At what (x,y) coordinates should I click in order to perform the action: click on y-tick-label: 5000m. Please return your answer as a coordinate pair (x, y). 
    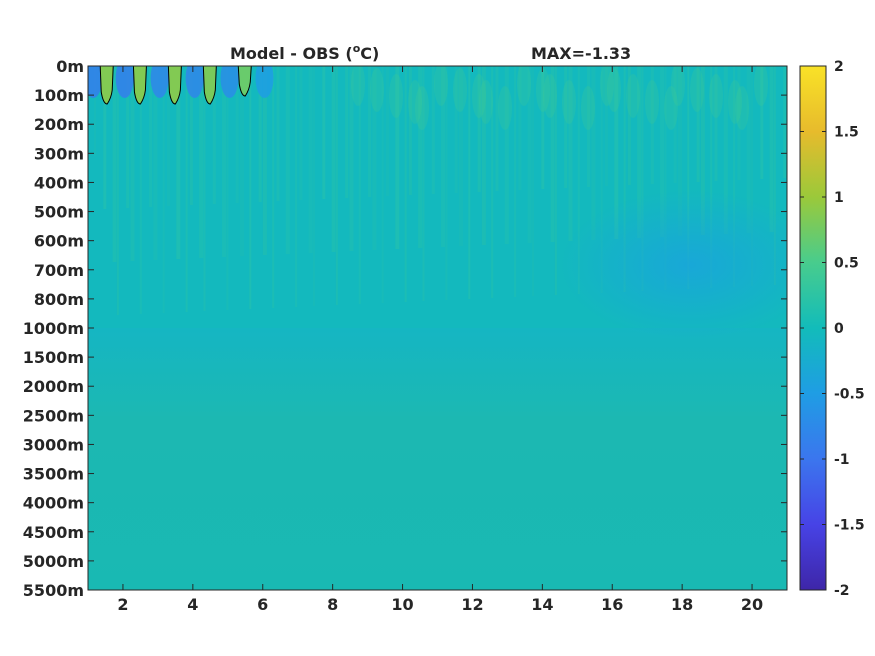
    Looking at the image, I should click on (53, 561).